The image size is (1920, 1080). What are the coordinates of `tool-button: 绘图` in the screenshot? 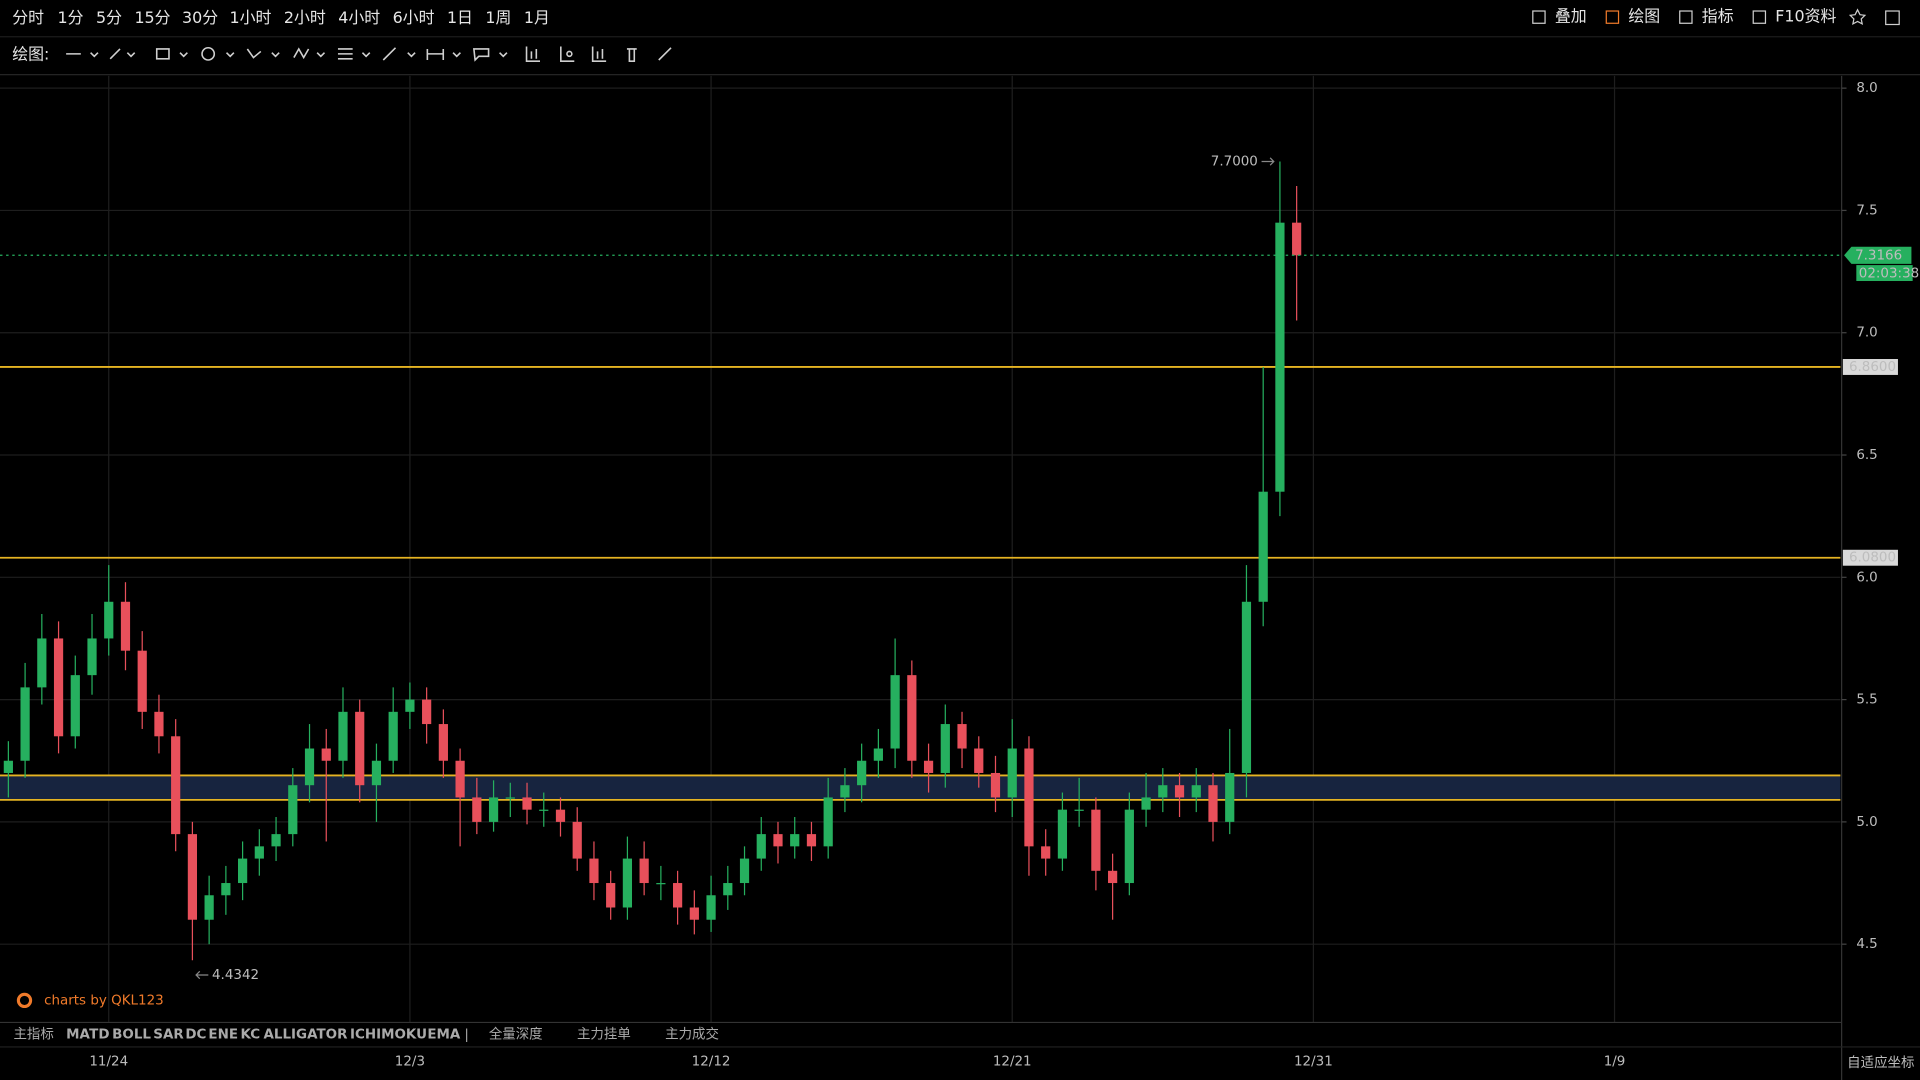 It's located at (1644, 16).